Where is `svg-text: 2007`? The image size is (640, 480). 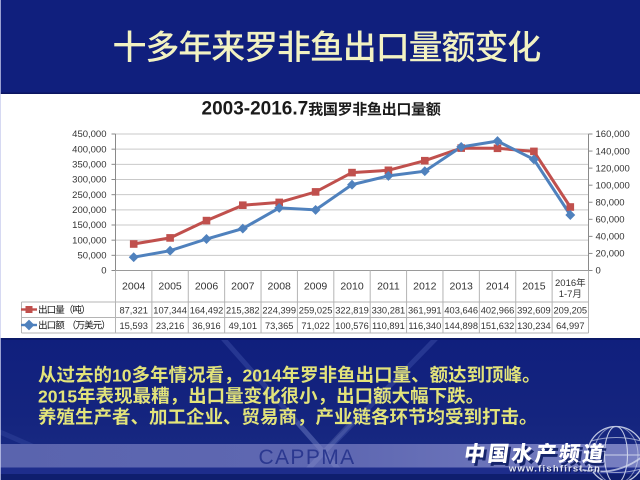
svg-text: 2007 is located at coordinates (243, 287).